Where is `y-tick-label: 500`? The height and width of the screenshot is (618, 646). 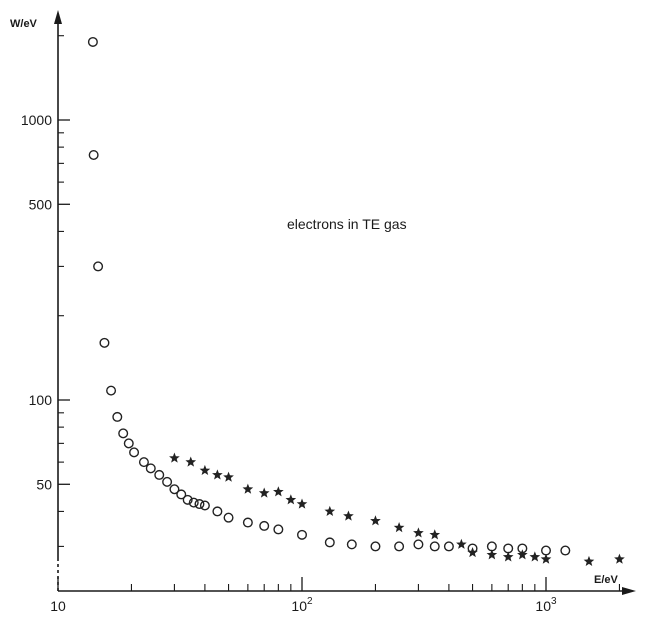 y-tick-label: 500 is located at coordinates (41, 204).